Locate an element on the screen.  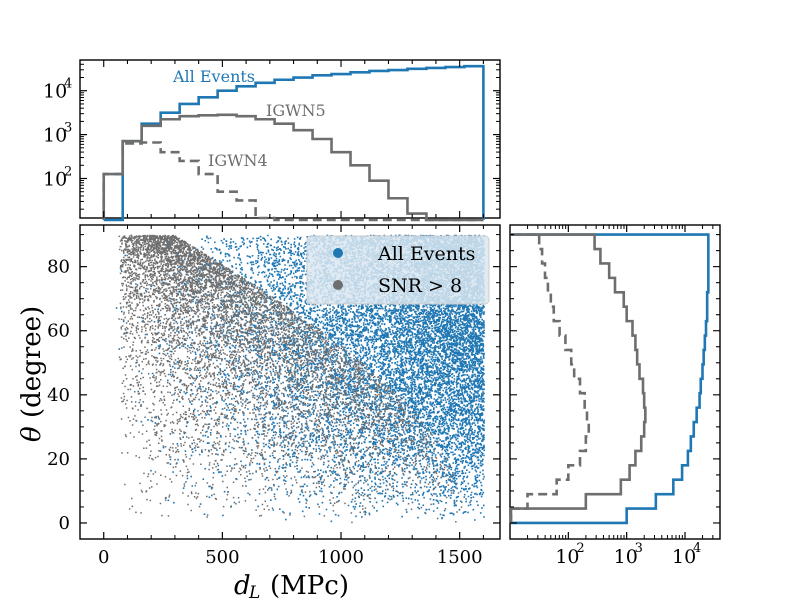
main-y-tick-label: 40 is located at coordinates (58, 395).